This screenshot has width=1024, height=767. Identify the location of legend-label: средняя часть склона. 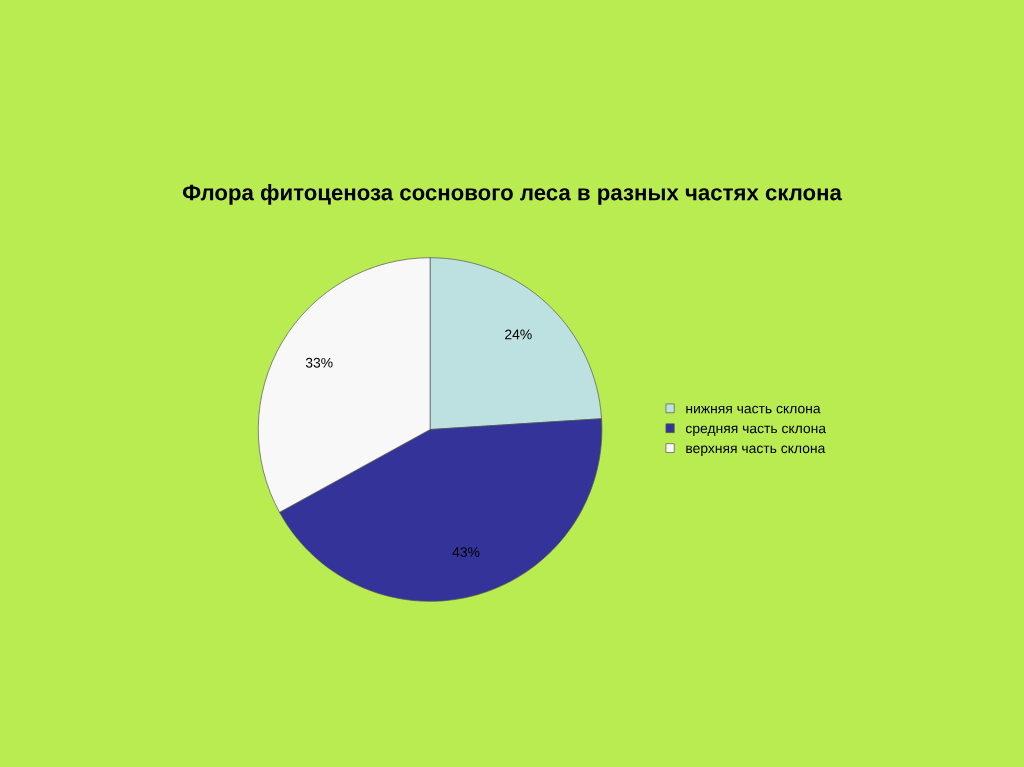
(756, 430).